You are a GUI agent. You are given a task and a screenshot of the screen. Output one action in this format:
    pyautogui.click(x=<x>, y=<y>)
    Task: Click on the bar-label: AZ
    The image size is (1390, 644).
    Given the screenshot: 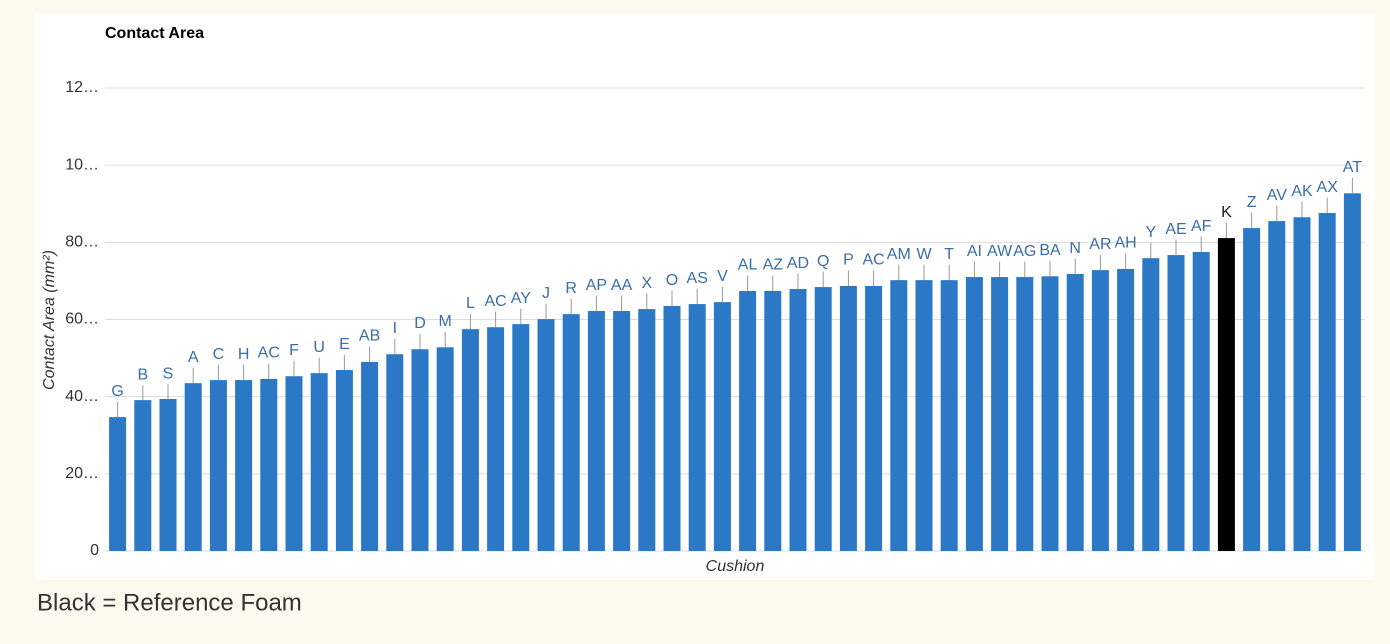 What is the action you would take?
    pyautogui.click(x=773, y=265)
    